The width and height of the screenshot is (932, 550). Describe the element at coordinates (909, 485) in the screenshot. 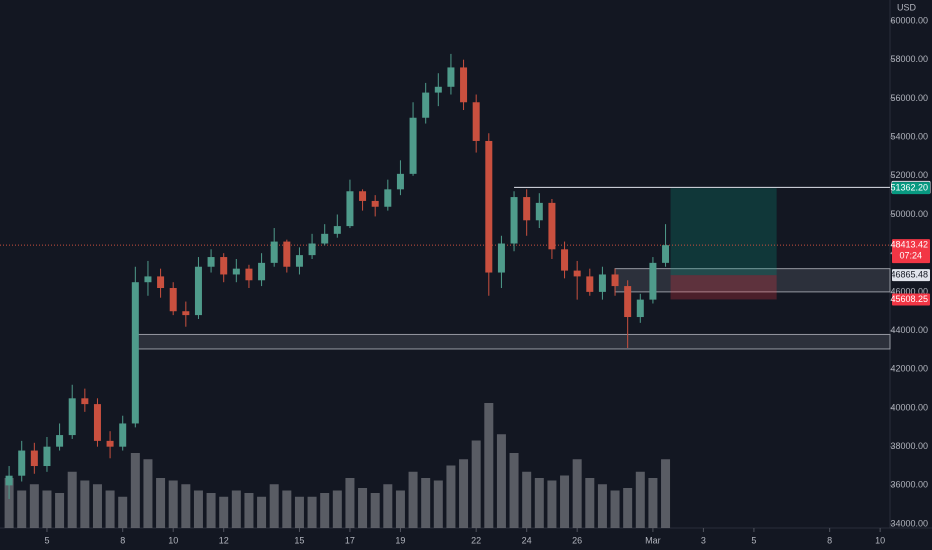

I see `y-tick-label: 36000.00` at that location.